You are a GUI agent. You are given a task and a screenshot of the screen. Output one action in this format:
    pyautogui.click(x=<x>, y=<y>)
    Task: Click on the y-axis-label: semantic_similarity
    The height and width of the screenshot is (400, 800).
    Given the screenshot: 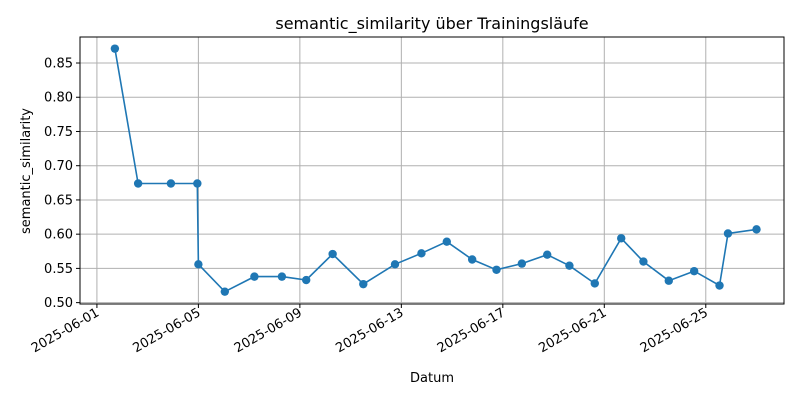 What is the action you would take?
    pyautogui.click(x=26, y=171)
    